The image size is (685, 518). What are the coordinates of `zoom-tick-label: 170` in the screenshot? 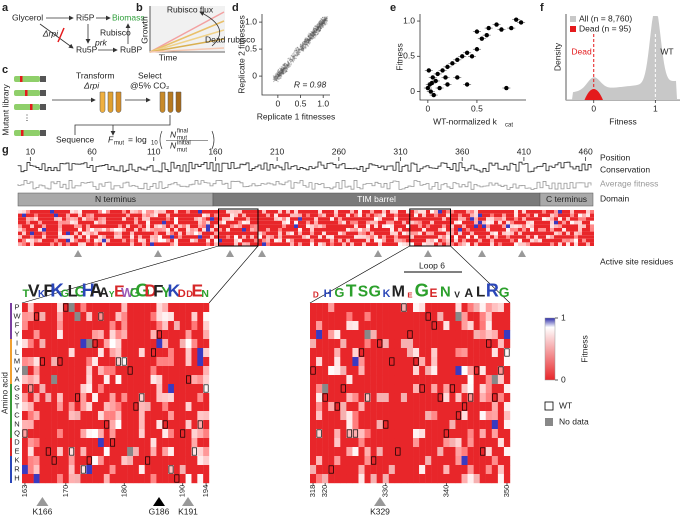 It's located at (65, 491).